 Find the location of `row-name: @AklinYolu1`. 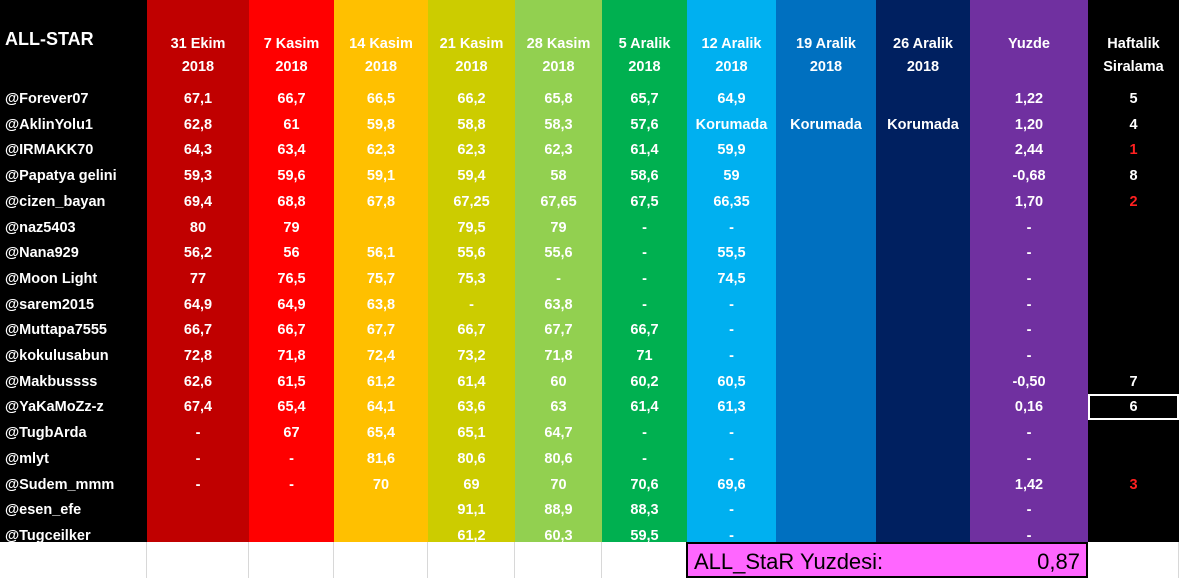

row-name: @AklinYolu1 is located at coordinates (49, 124).